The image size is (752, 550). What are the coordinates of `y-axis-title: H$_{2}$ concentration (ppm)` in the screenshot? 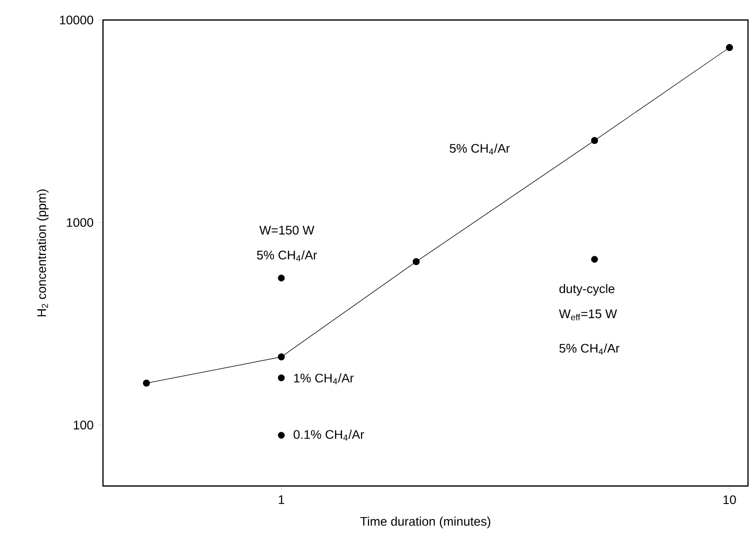 It's located at (42, 253).